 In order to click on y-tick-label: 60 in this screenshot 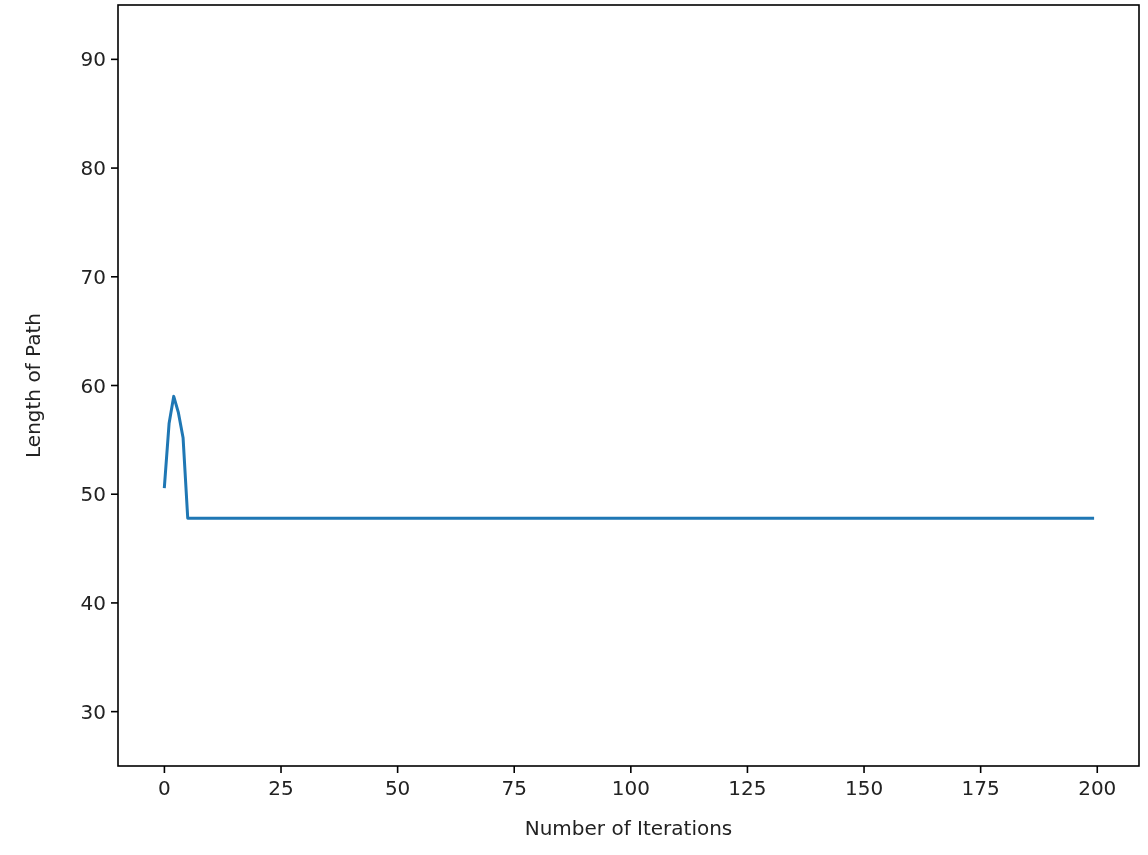, I will do `click(93, 385)`.